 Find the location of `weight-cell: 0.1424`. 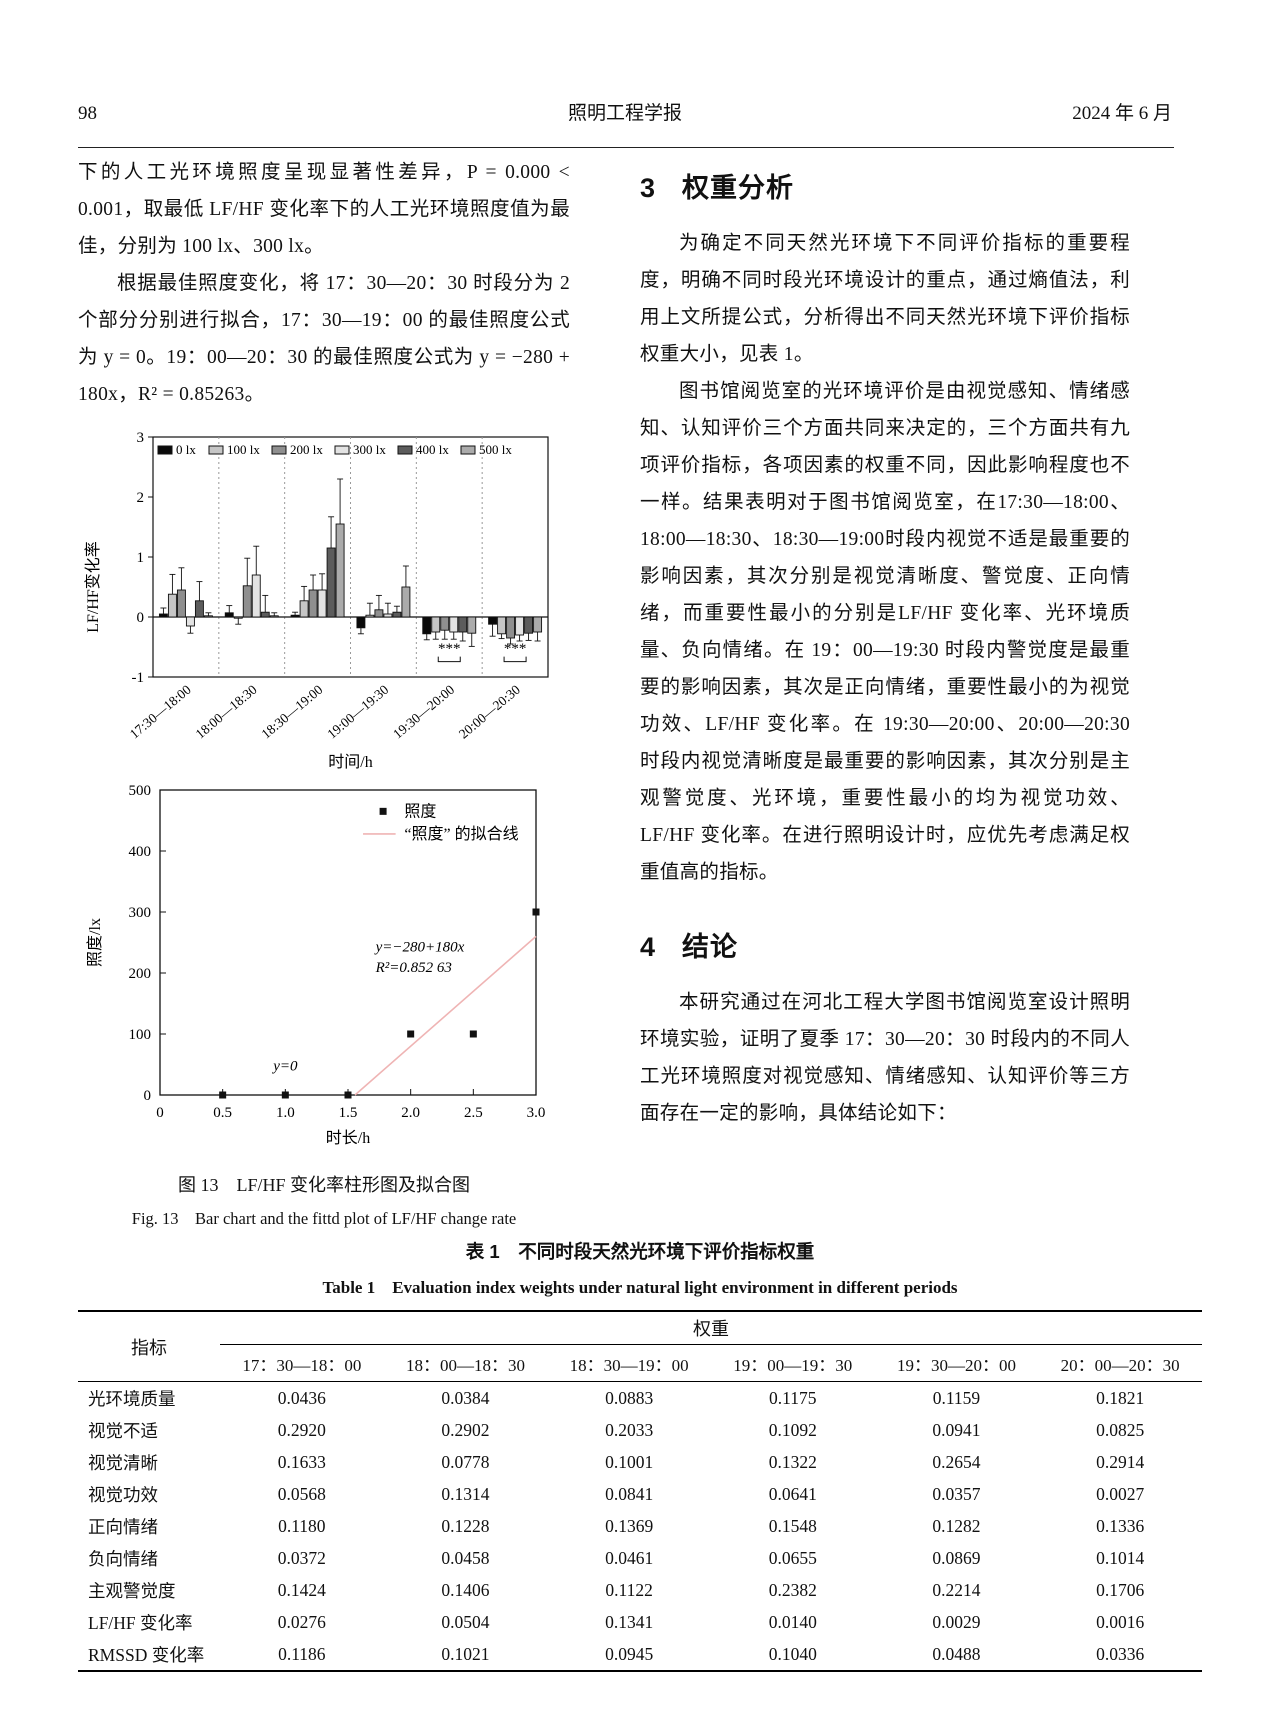

weight-cell: 0.1424 is located at coordinates (301, 1589).